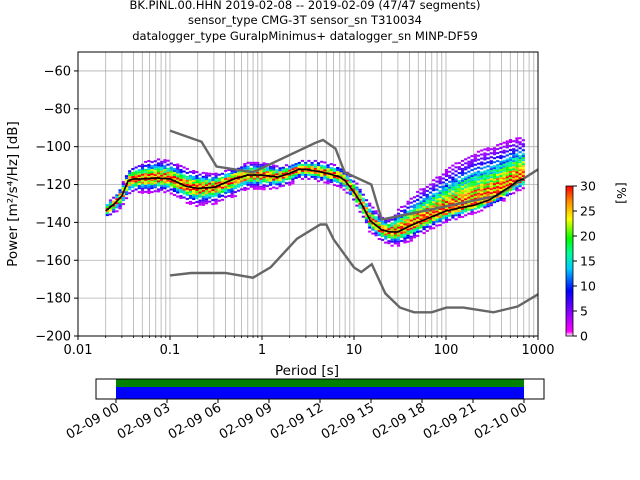 This screenshot has width=640, height=480. What do you see at coordinates (588, 211) in the screenshot?
I see `colorbar-tick-label: 25` at bounding box center [588, 211].